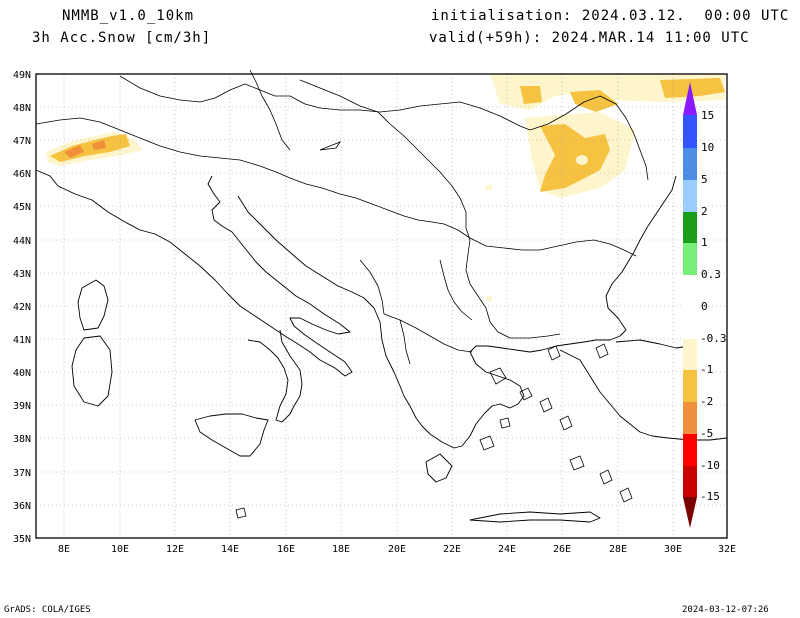 The image size is (800, 618). Describe the element at coordinates (690, 164) in the screenshot. I see `colorbar-swatch-blue2` at that location.